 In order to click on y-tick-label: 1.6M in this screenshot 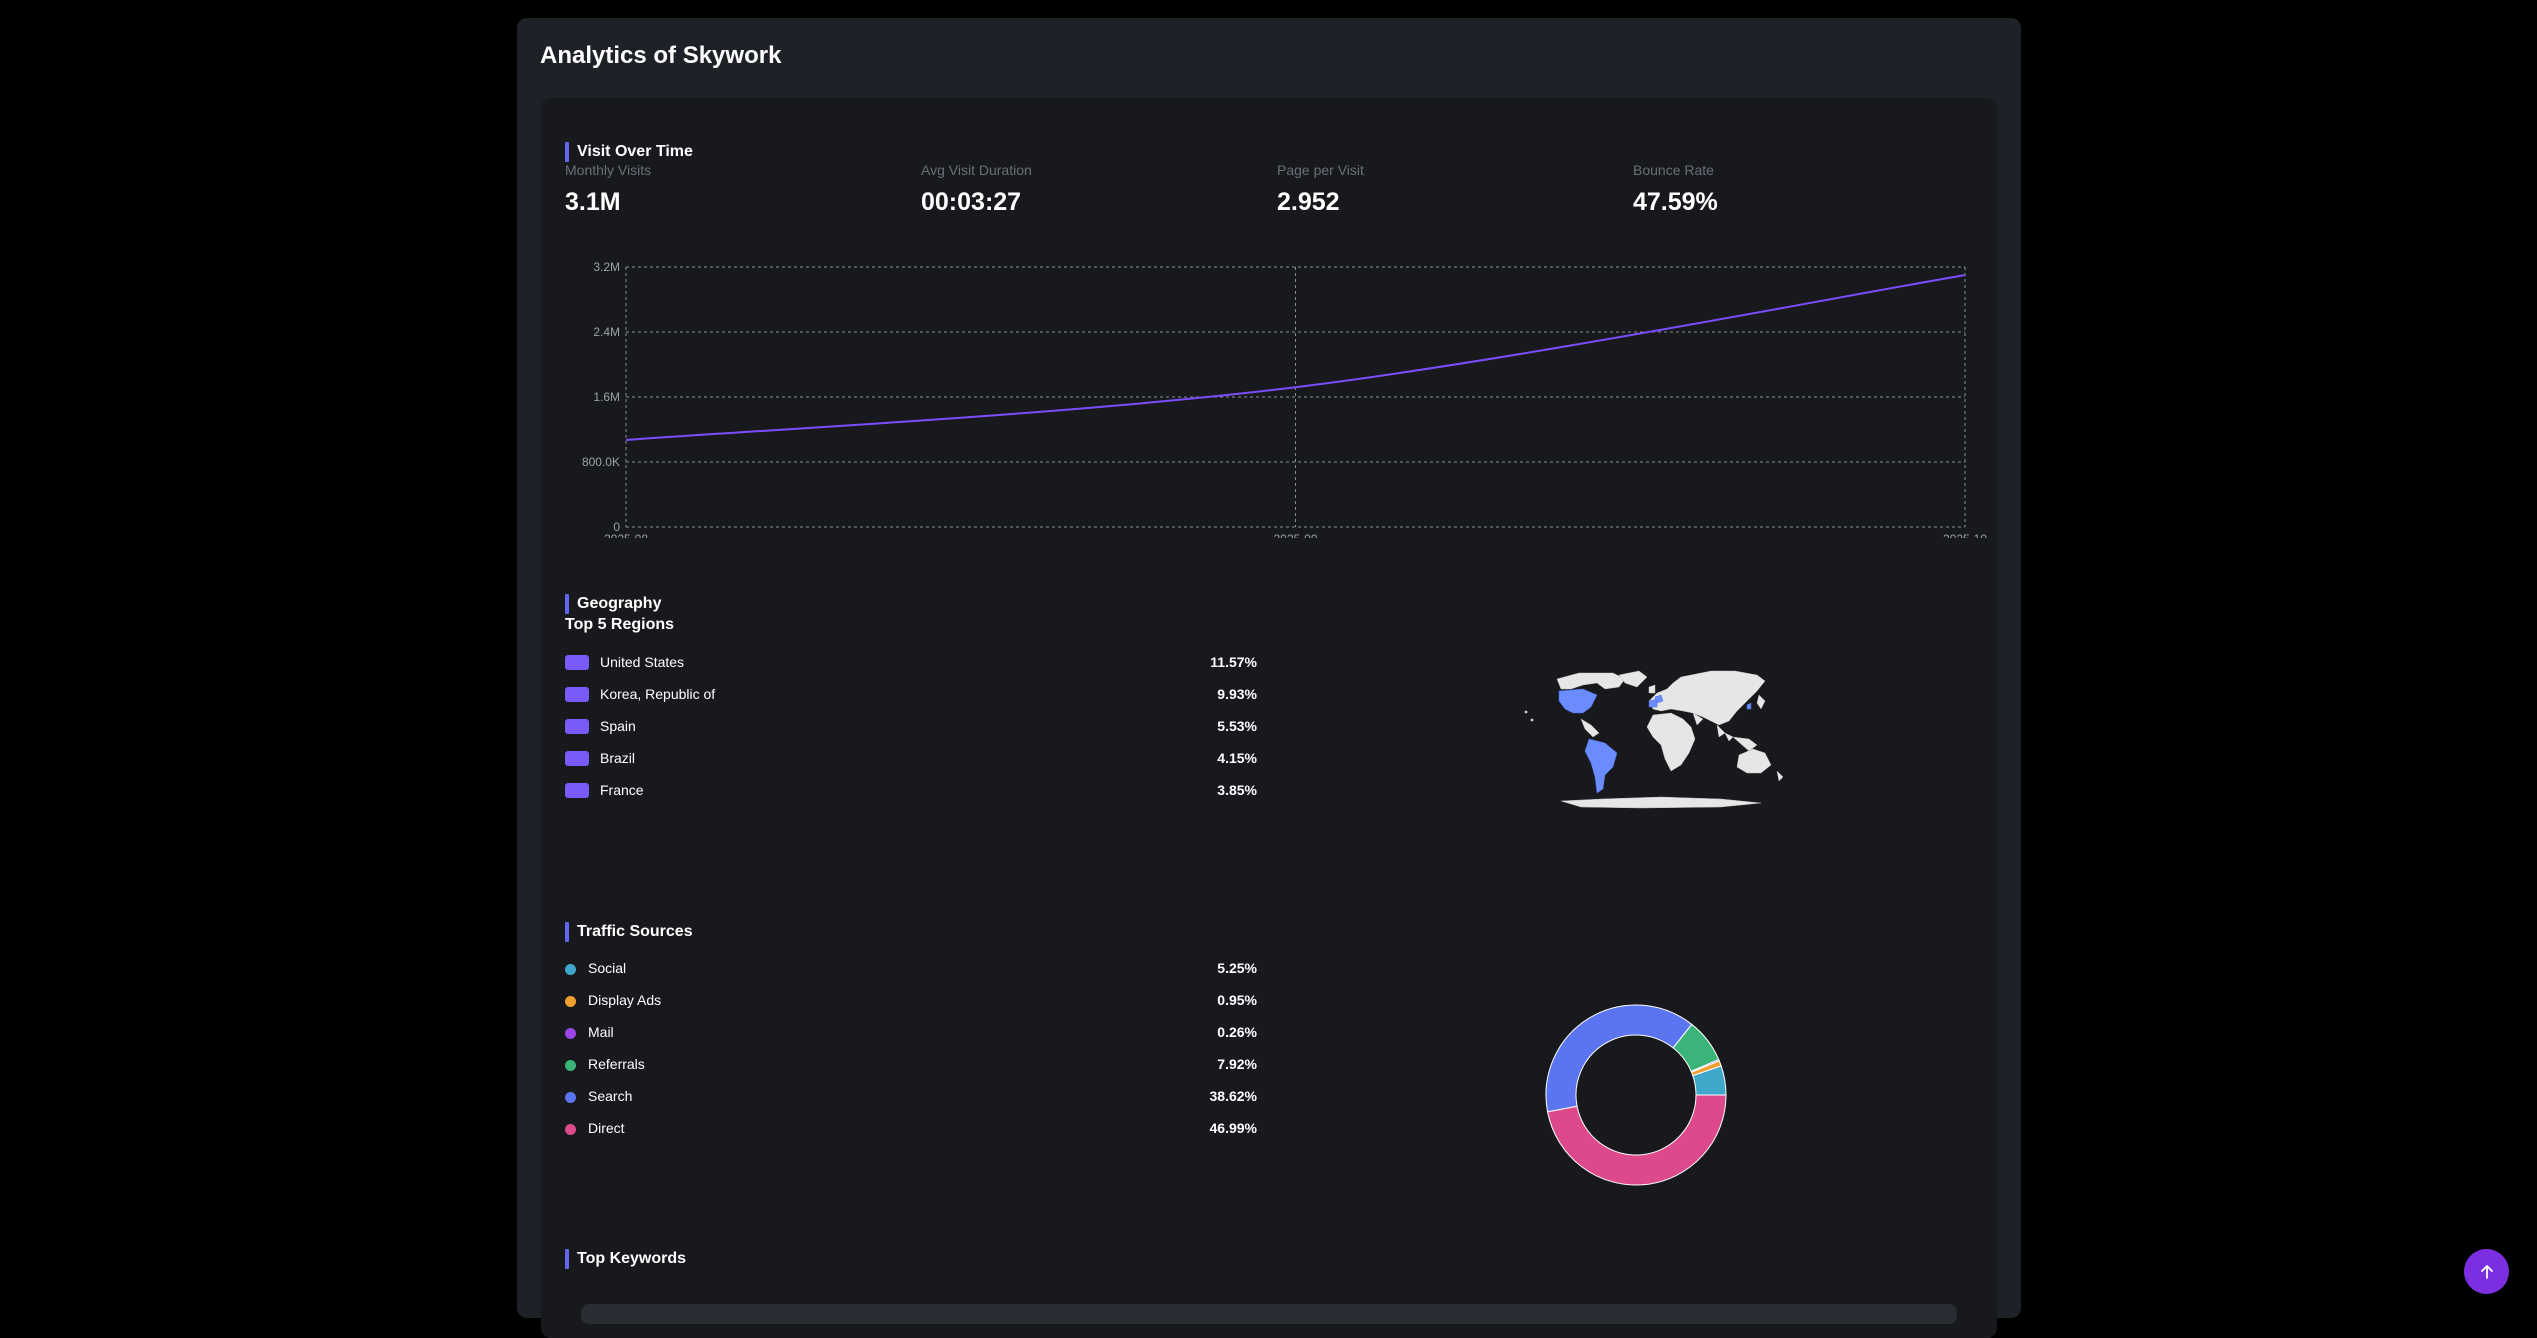, I will do `click(606, 397)`.